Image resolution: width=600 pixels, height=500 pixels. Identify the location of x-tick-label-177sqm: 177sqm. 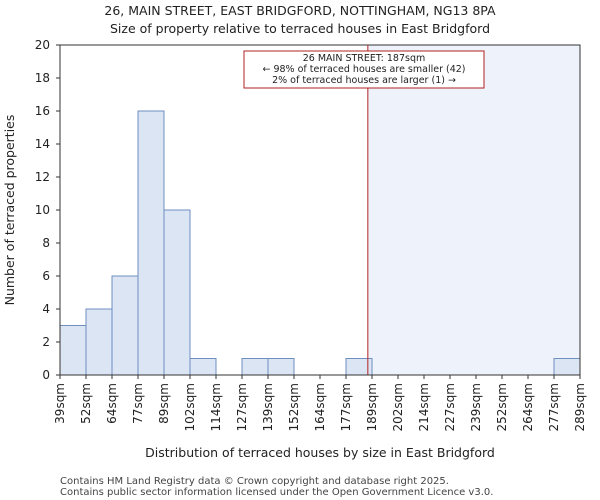
(346, 407).